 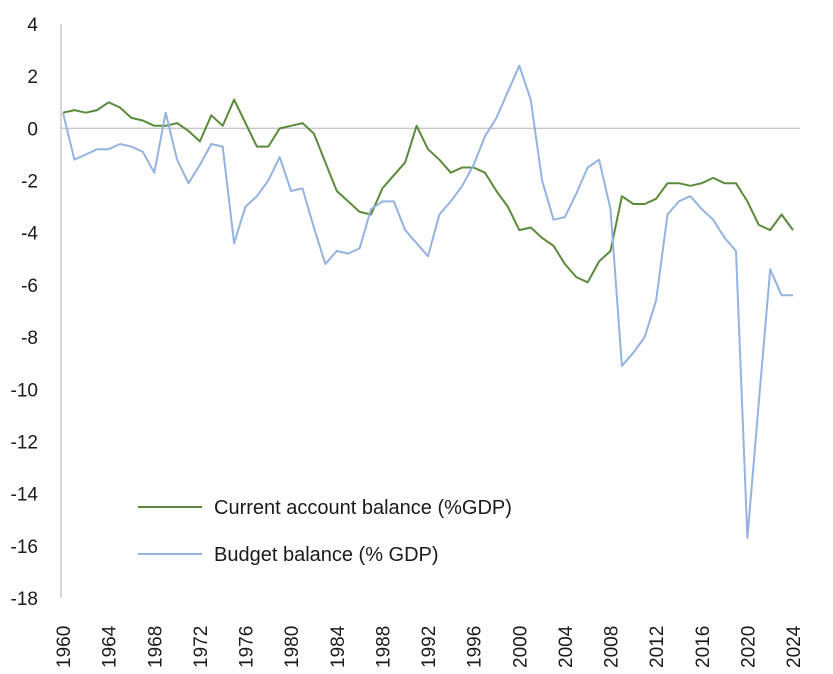 I want to click on y-tick-label: 0, so click(x=32, y=129).